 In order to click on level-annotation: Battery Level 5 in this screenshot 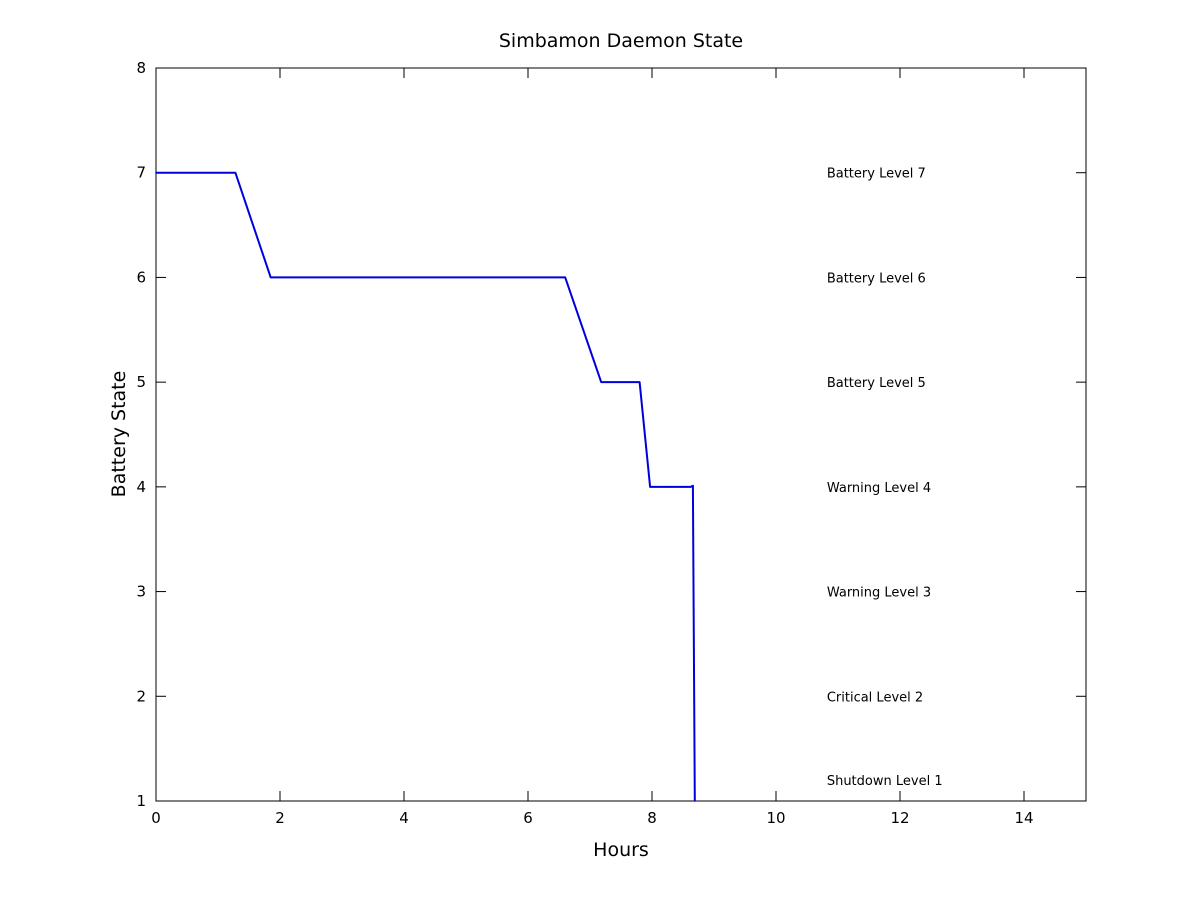, I will do `click(876, 383)`.